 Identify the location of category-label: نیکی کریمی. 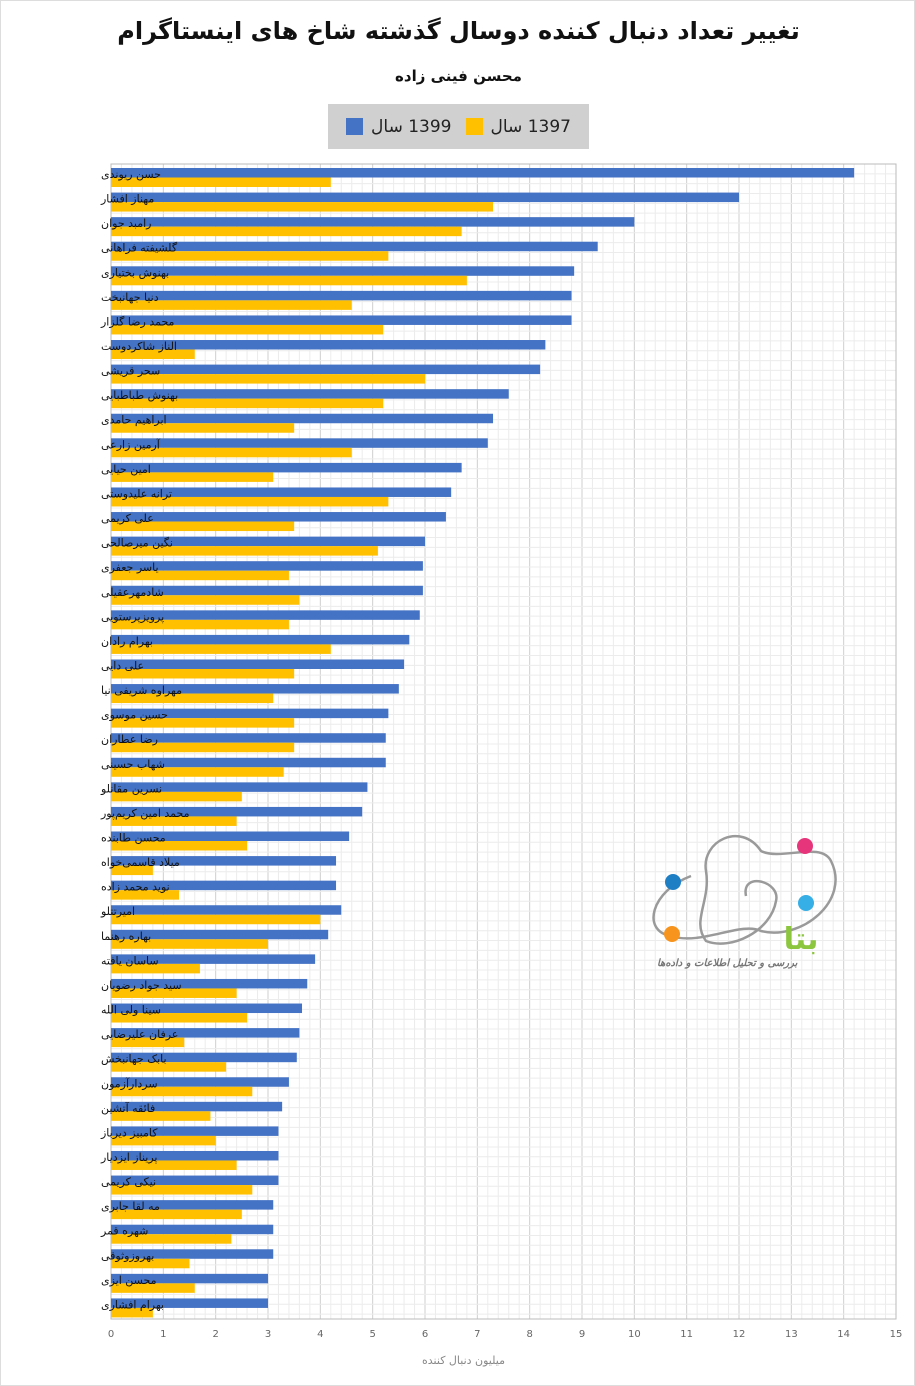
(128, 1182).